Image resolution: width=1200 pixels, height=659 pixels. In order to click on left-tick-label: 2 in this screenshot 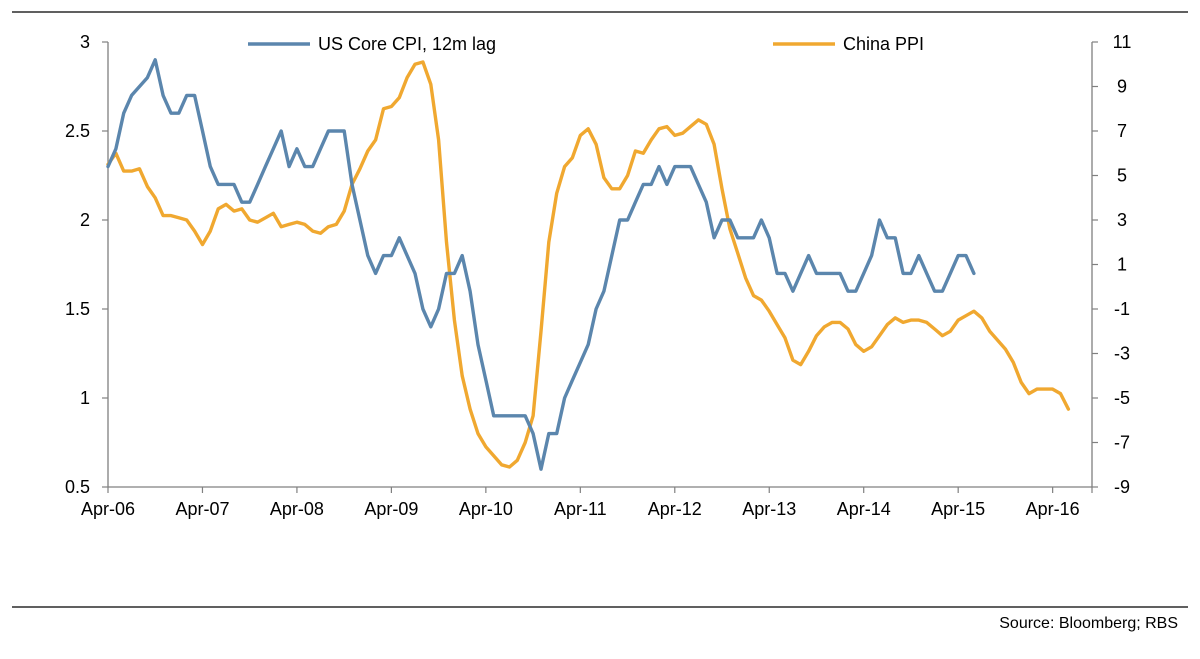, I will do `click(85, 220)`.